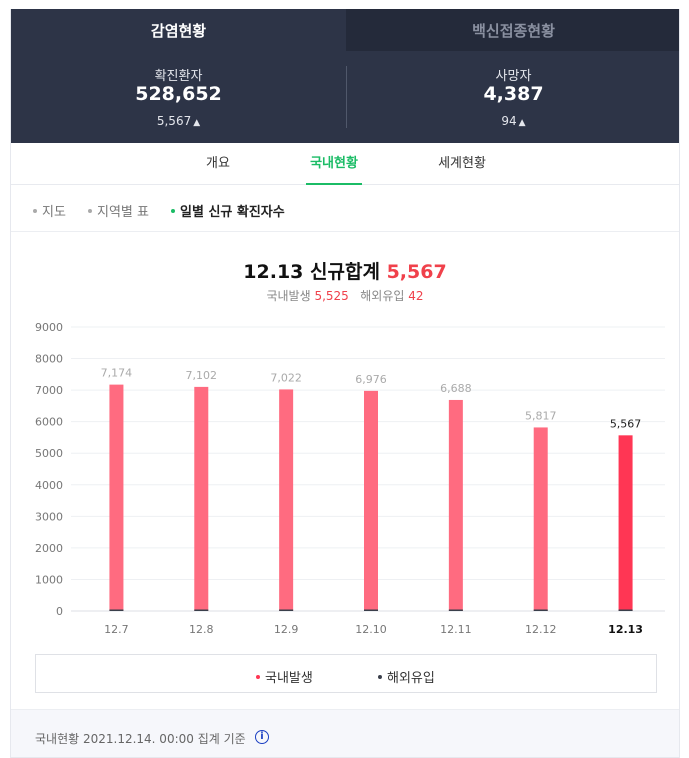 This screenshot has height=758, width=689. What do you see at coordinates (258, 676) in the screenshot?
I see `red-dot-icon` at bounding box center [258, 676].